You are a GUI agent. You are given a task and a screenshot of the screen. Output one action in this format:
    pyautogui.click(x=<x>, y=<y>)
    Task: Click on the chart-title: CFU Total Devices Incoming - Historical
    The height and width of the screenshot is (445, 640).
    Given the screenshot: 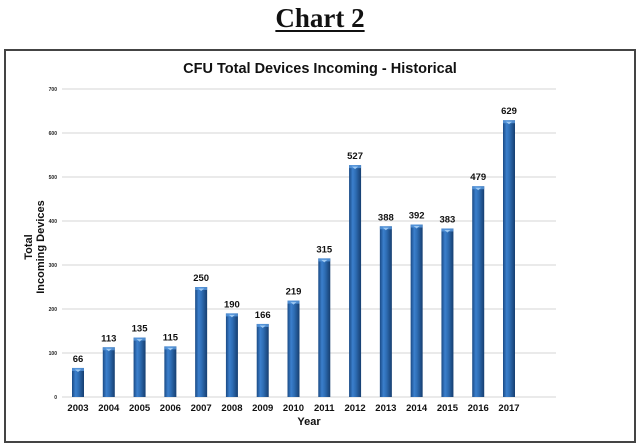 What is the action you would take?
    pyautogui.click(x=320, y=69)
    